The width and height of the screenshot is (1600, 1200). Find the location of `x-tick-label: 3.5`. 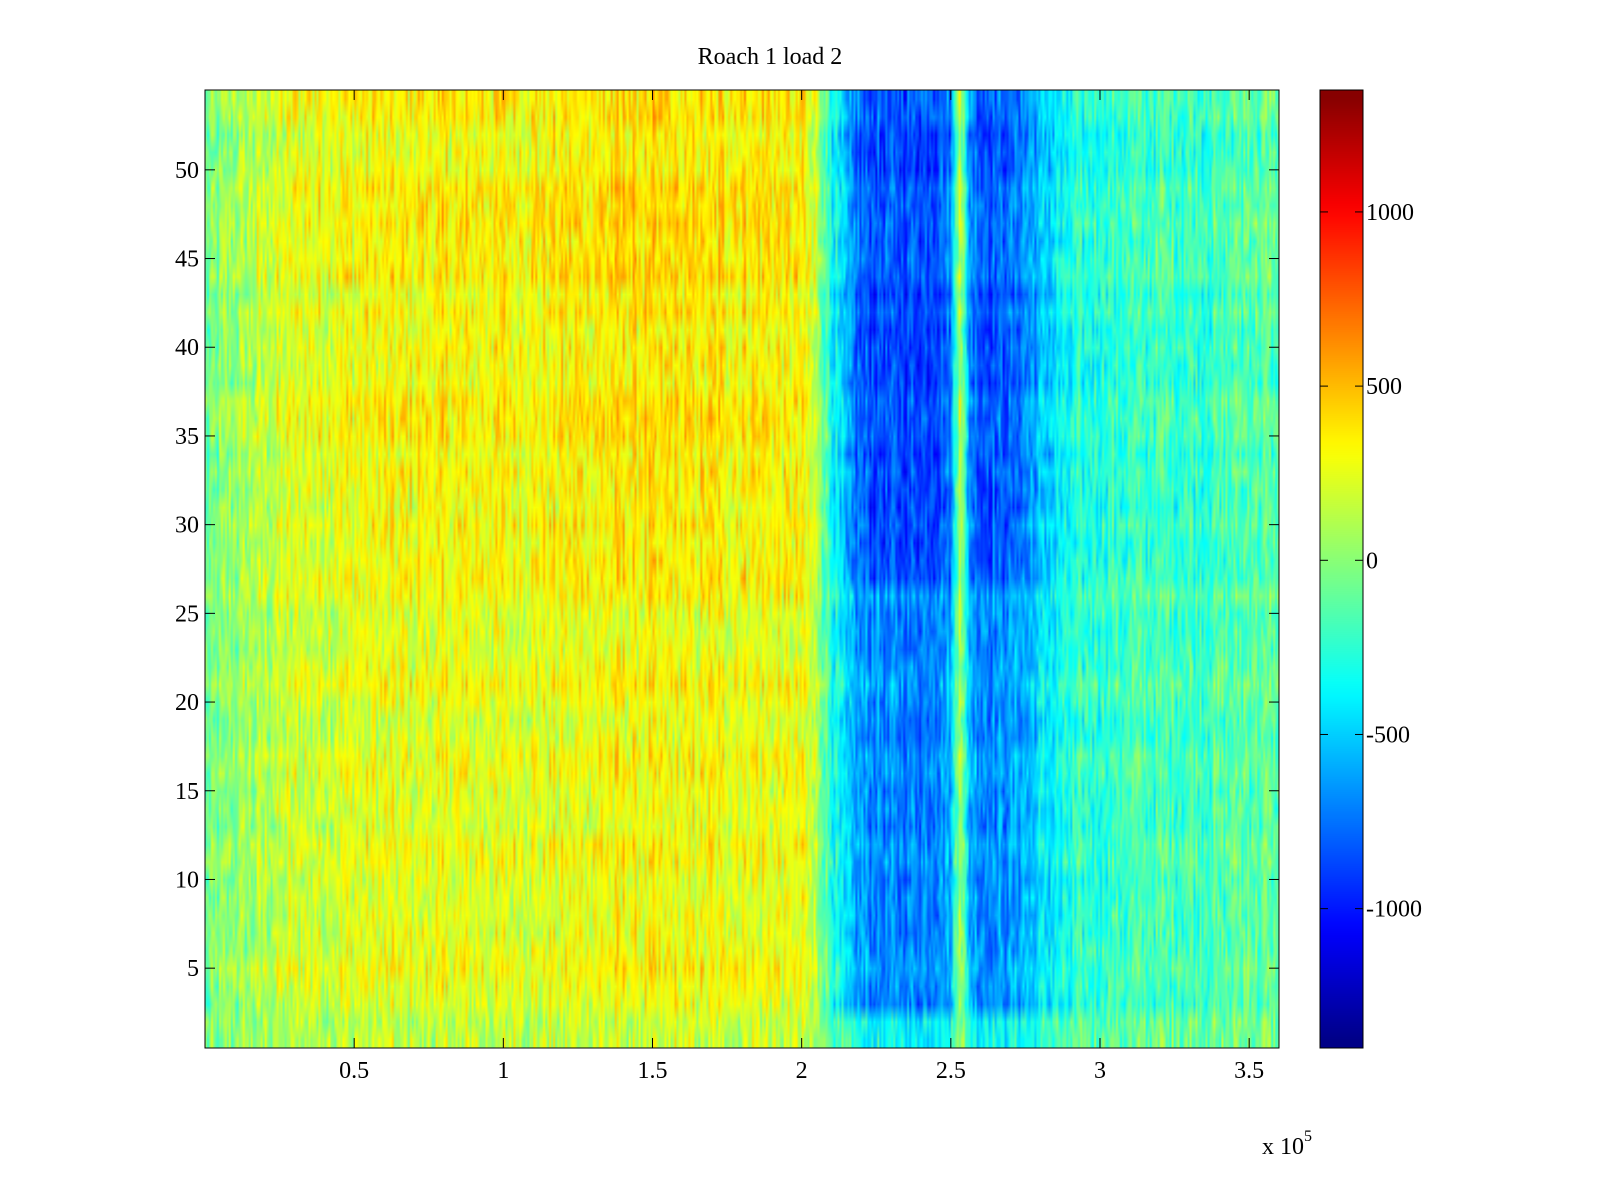

x-tick-label: 3.5 is located at coordinates (1249, 1071).